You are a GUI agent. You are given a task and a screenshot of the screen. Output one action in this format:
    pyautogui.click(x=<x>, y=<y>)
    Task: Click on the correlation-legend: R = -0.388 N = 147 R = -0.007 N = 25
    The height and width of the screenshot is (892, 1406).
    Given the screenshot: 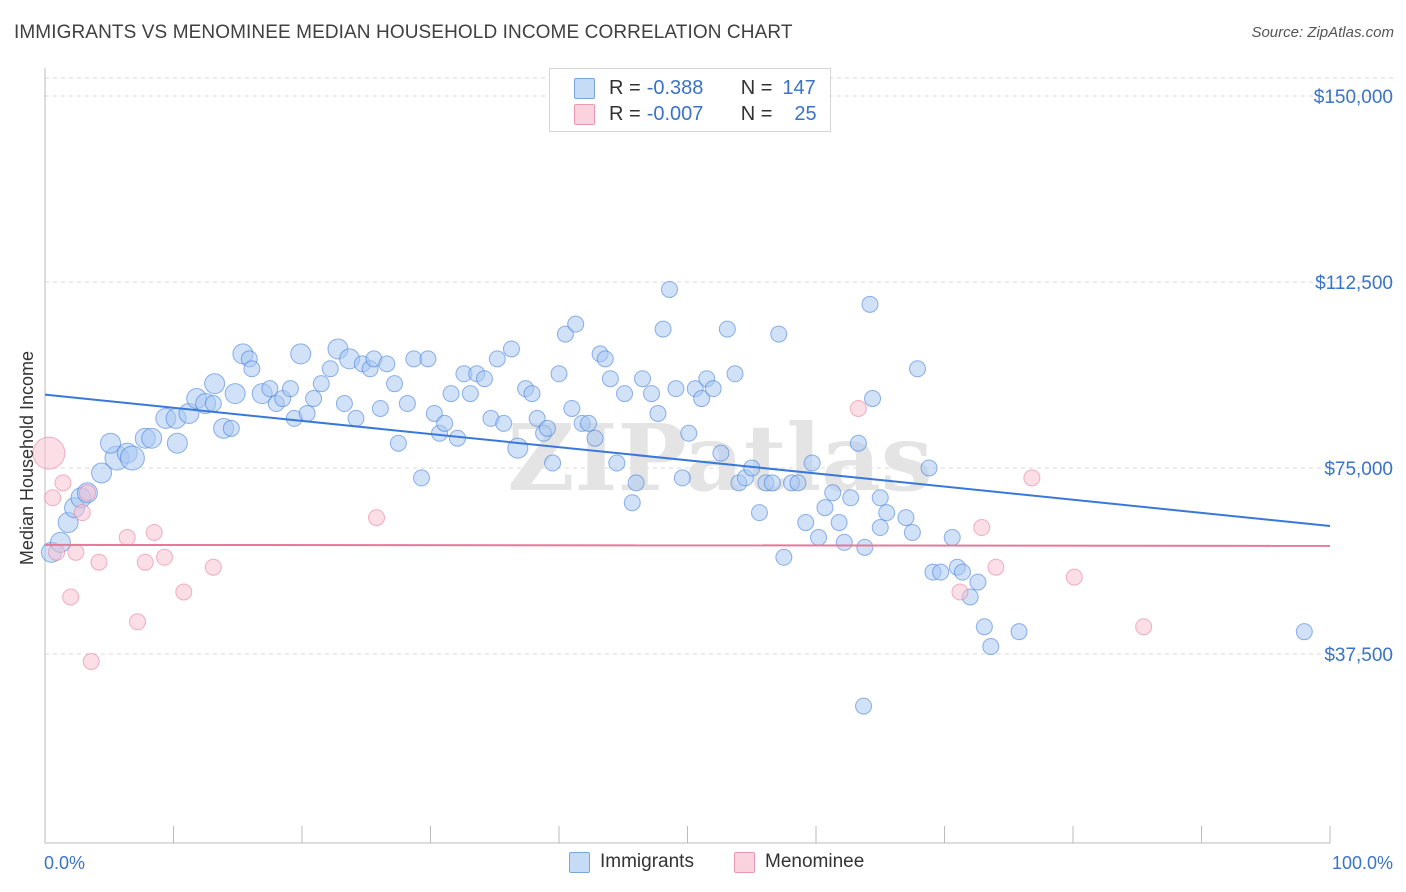 What is the action you would take?
    pyautogui.click(x=690, y=100)
    